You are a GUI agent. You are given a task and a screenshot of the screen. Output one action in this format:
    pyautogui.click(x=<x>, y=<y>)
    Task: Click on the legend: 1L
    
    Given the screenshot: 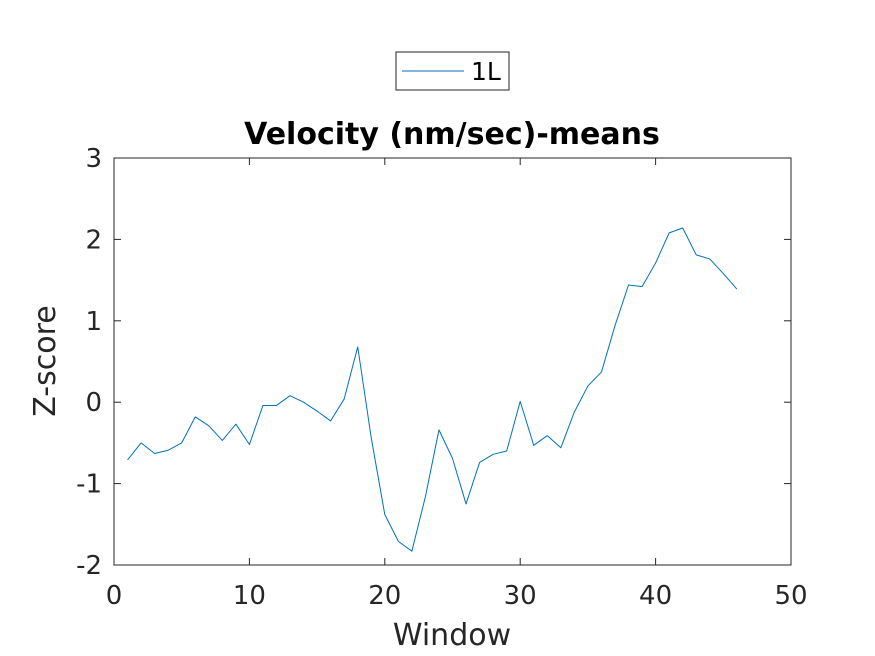 What is the action you would take?
    pyautogui.click(x=452, y=71)
    